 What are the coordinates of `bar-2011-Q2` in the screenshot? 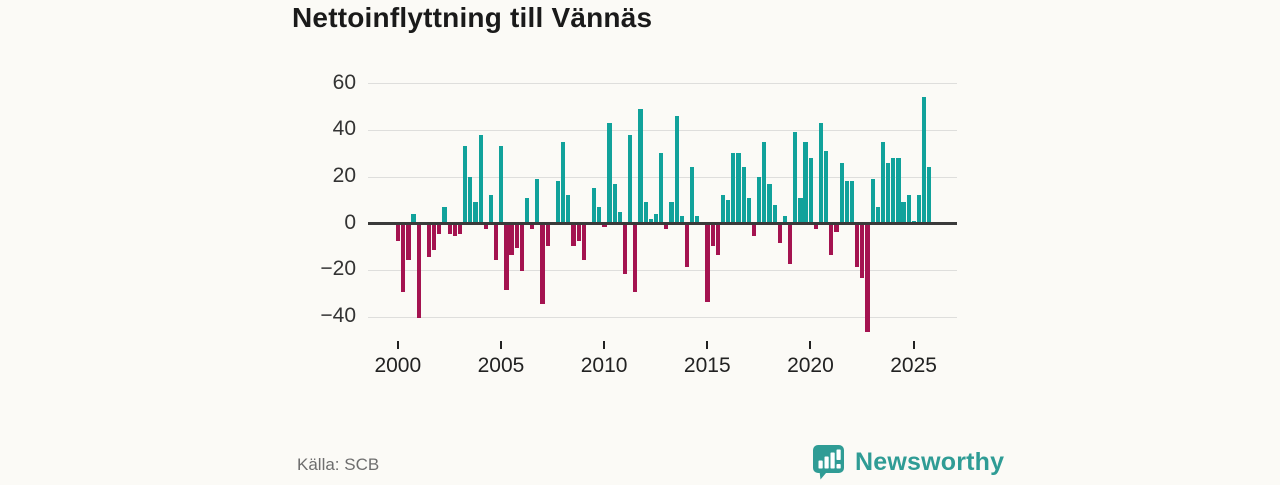 It's located at (630, 179).